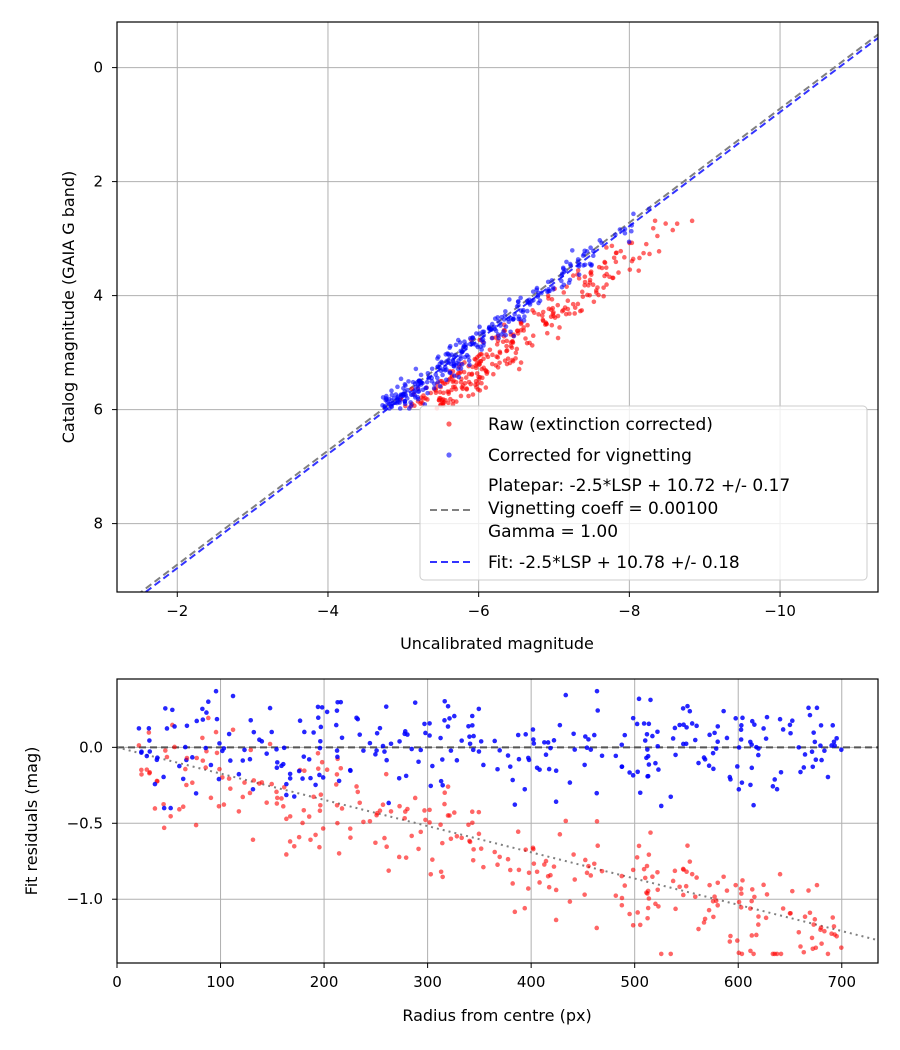  I want to click on legend-label-platepar-3: Gamma = 1.00, so click(553, 532).